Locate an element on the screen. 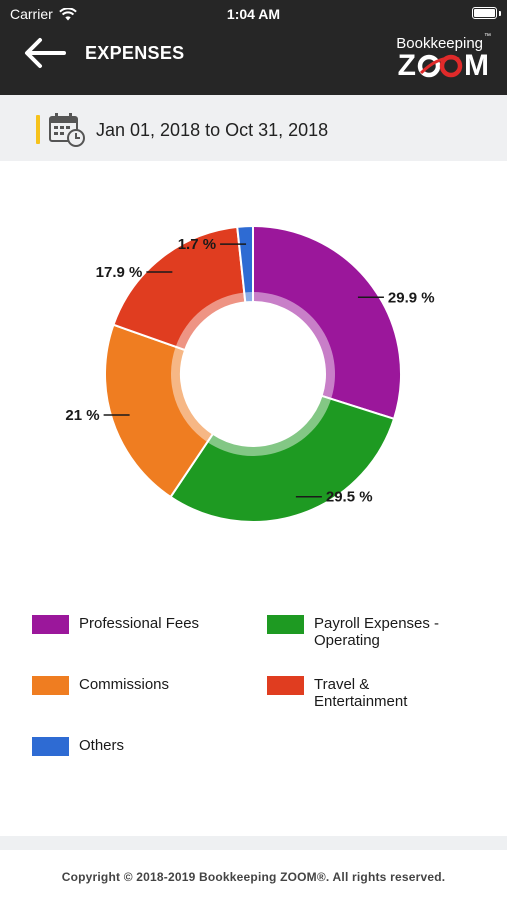  legend-item-others: Others is located at coordinates (78, 746).